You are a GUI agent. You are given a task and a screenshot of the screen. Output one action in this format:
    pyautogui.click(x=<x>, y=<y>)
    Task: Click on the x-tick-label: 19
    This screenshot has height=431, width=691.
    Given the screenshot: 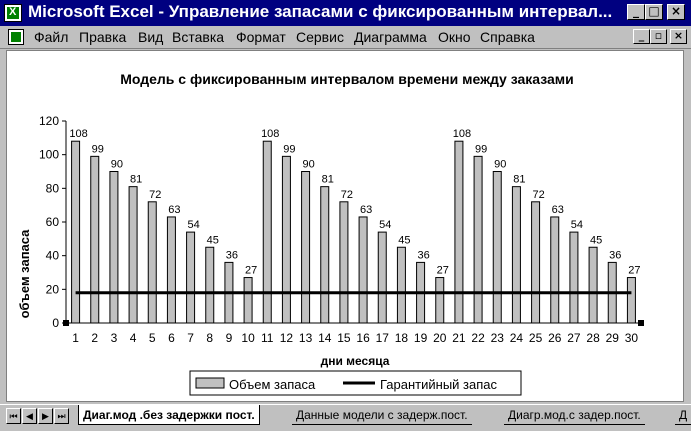 What is the action you would take?
    pyautogui.click(x=421, y=338)
    